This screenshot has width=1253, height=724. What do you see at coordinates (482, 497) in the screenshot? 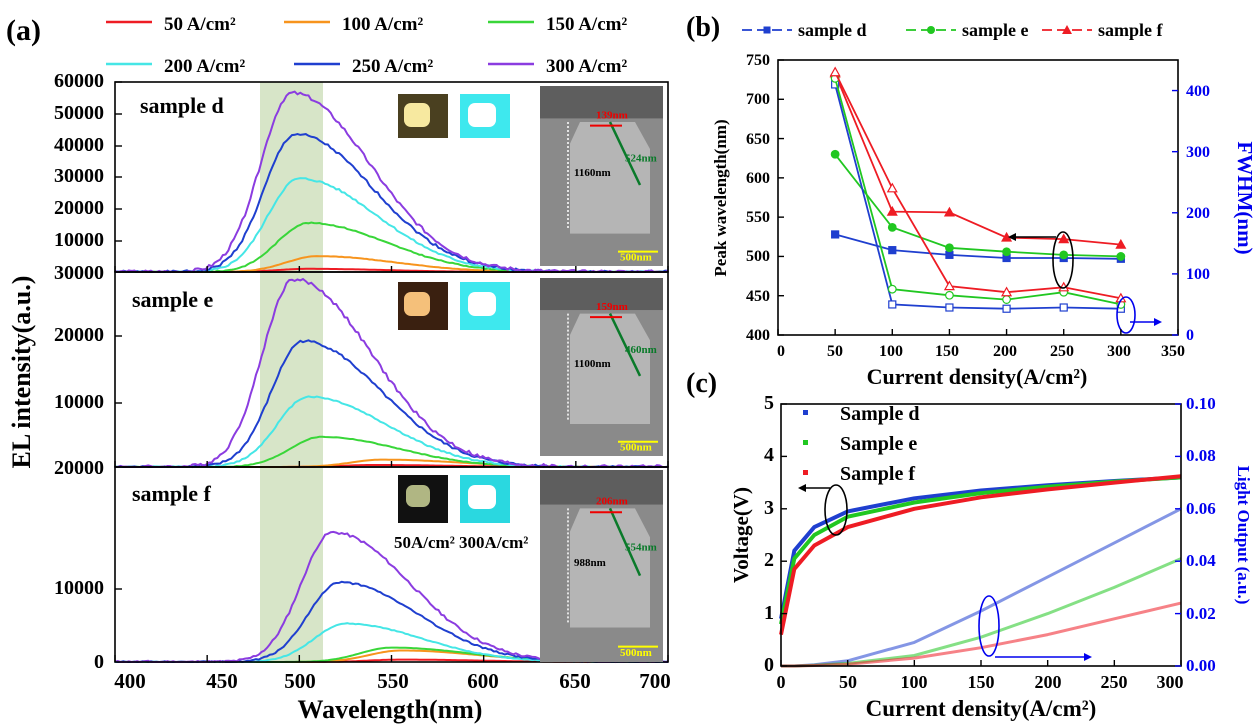
I see `photo-f-300-device` at bounding box center [482, 497].